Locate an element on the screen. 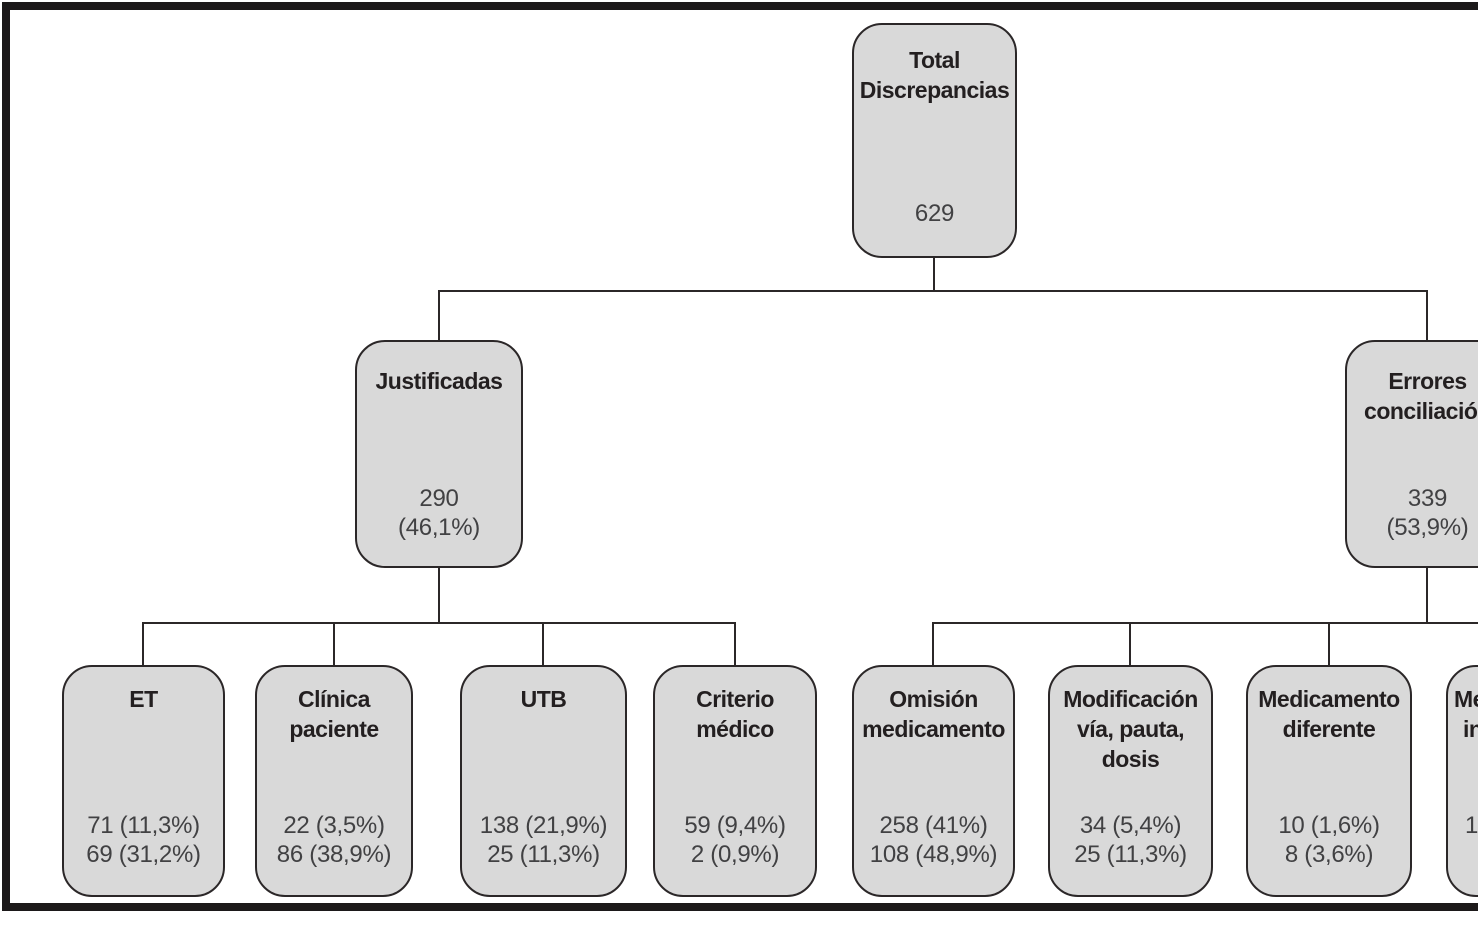 The width and height of the screenshot is (1478, 929). stat-line: 8 (3,6%) is located at coordinates (1329, 854).